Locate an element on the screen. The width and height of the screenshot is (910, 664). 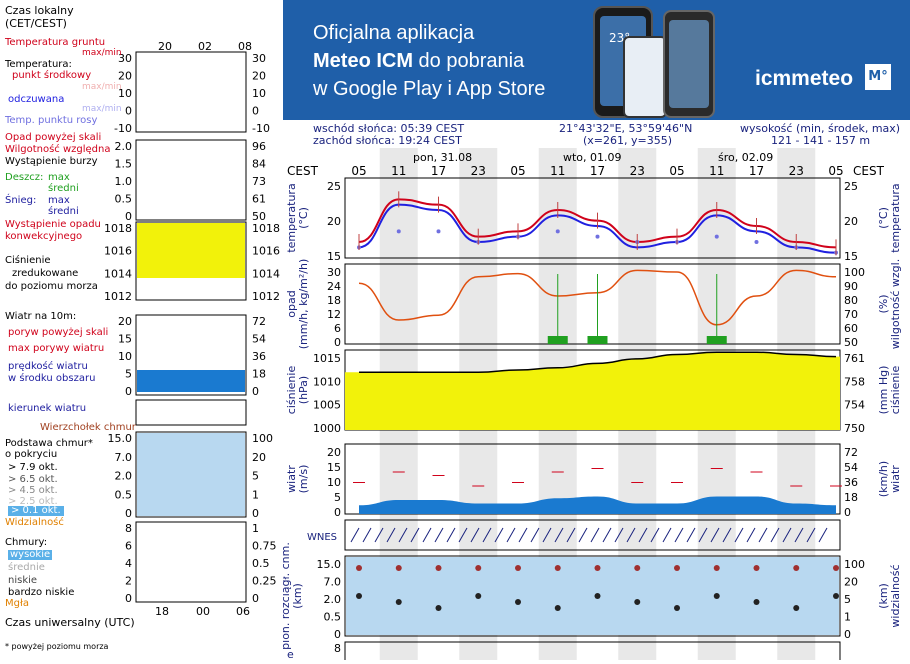
local-hour-3: 08 is located at coordinates (245, 46).